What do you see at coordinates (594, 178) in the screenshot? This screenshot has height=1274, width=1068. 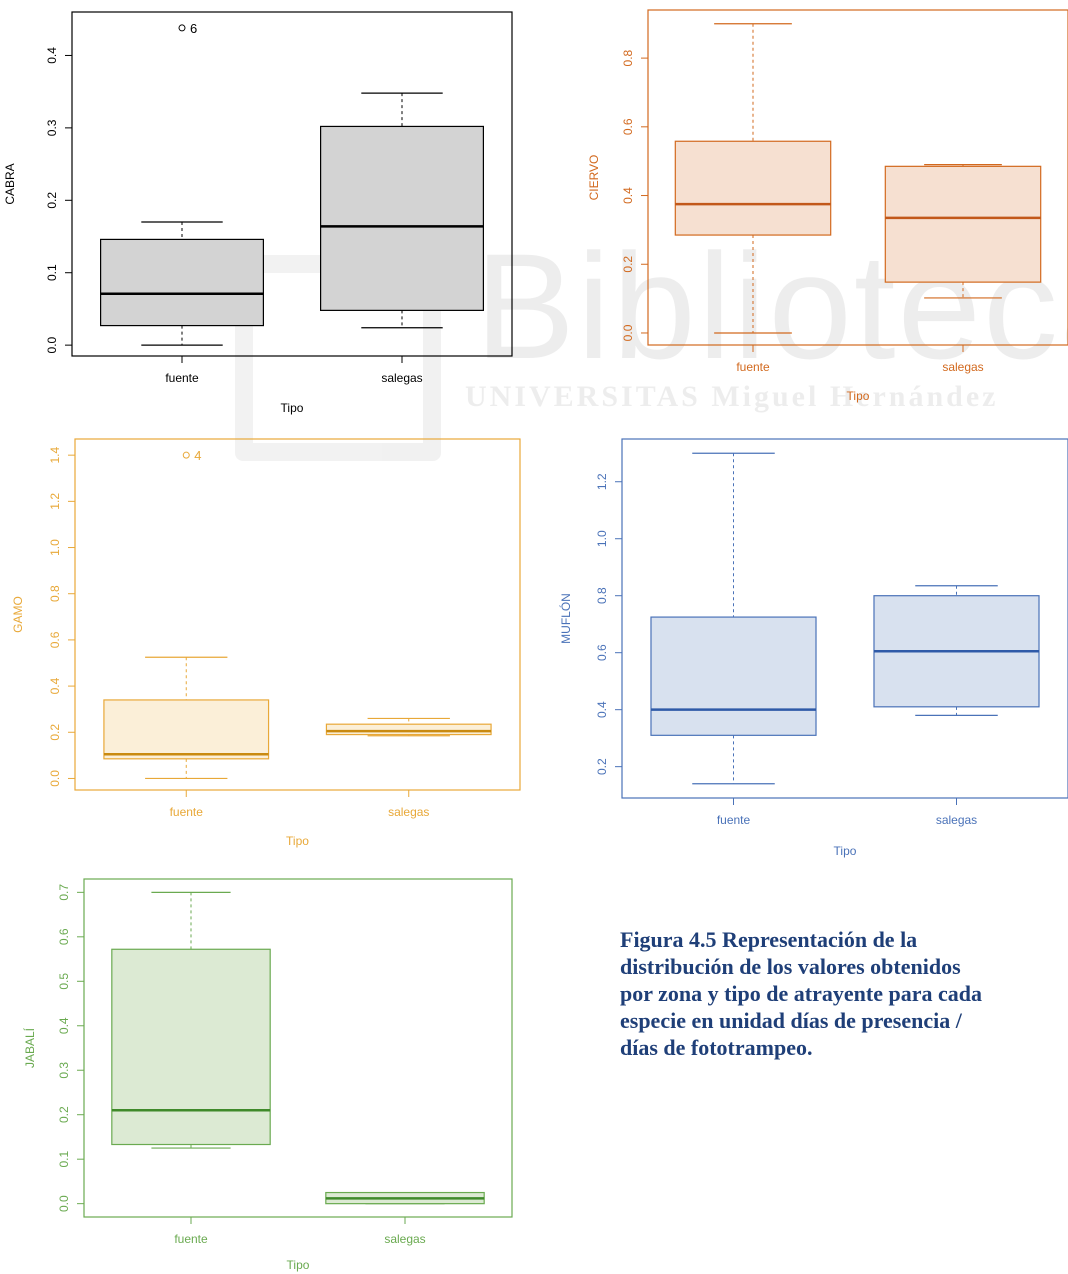 I see `y-axis-label: CIERVO` at bounding box center [594, 178].